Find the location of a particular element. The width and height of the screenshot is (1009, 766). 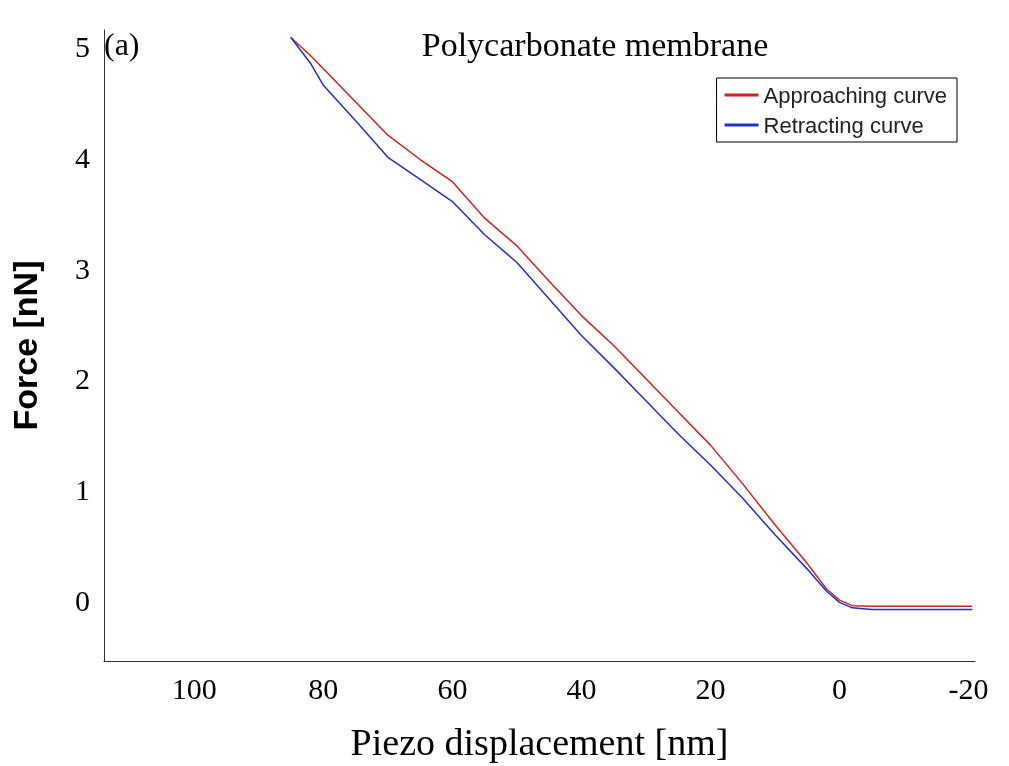

y-tick-label: 2 is located at coordinates (82, 379).